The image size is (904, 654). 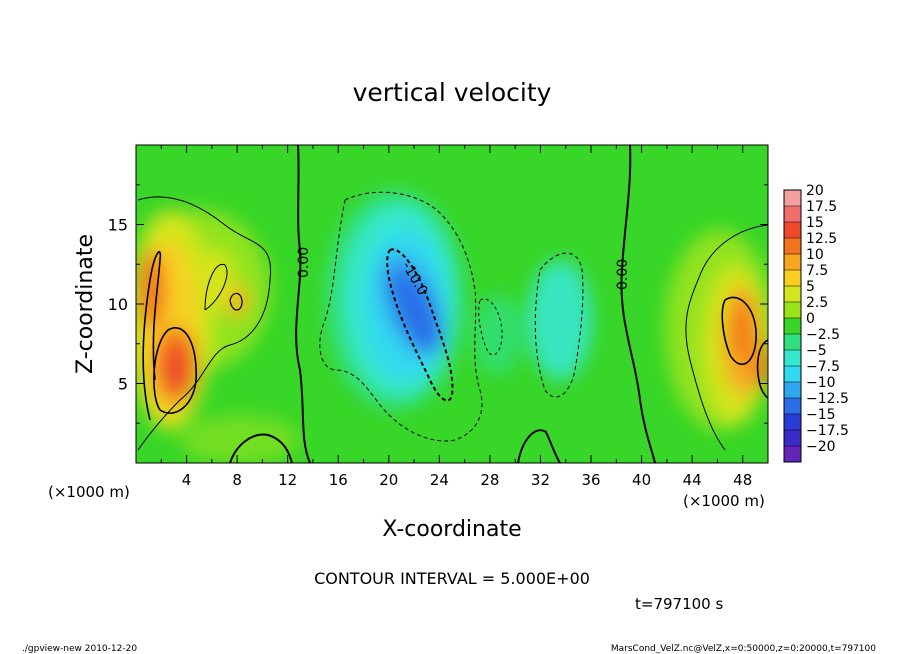 What do you see at coordinates (692, 480) in the screenshot?
I see `x-tick-label: 44` at bounding box center [692, 480].